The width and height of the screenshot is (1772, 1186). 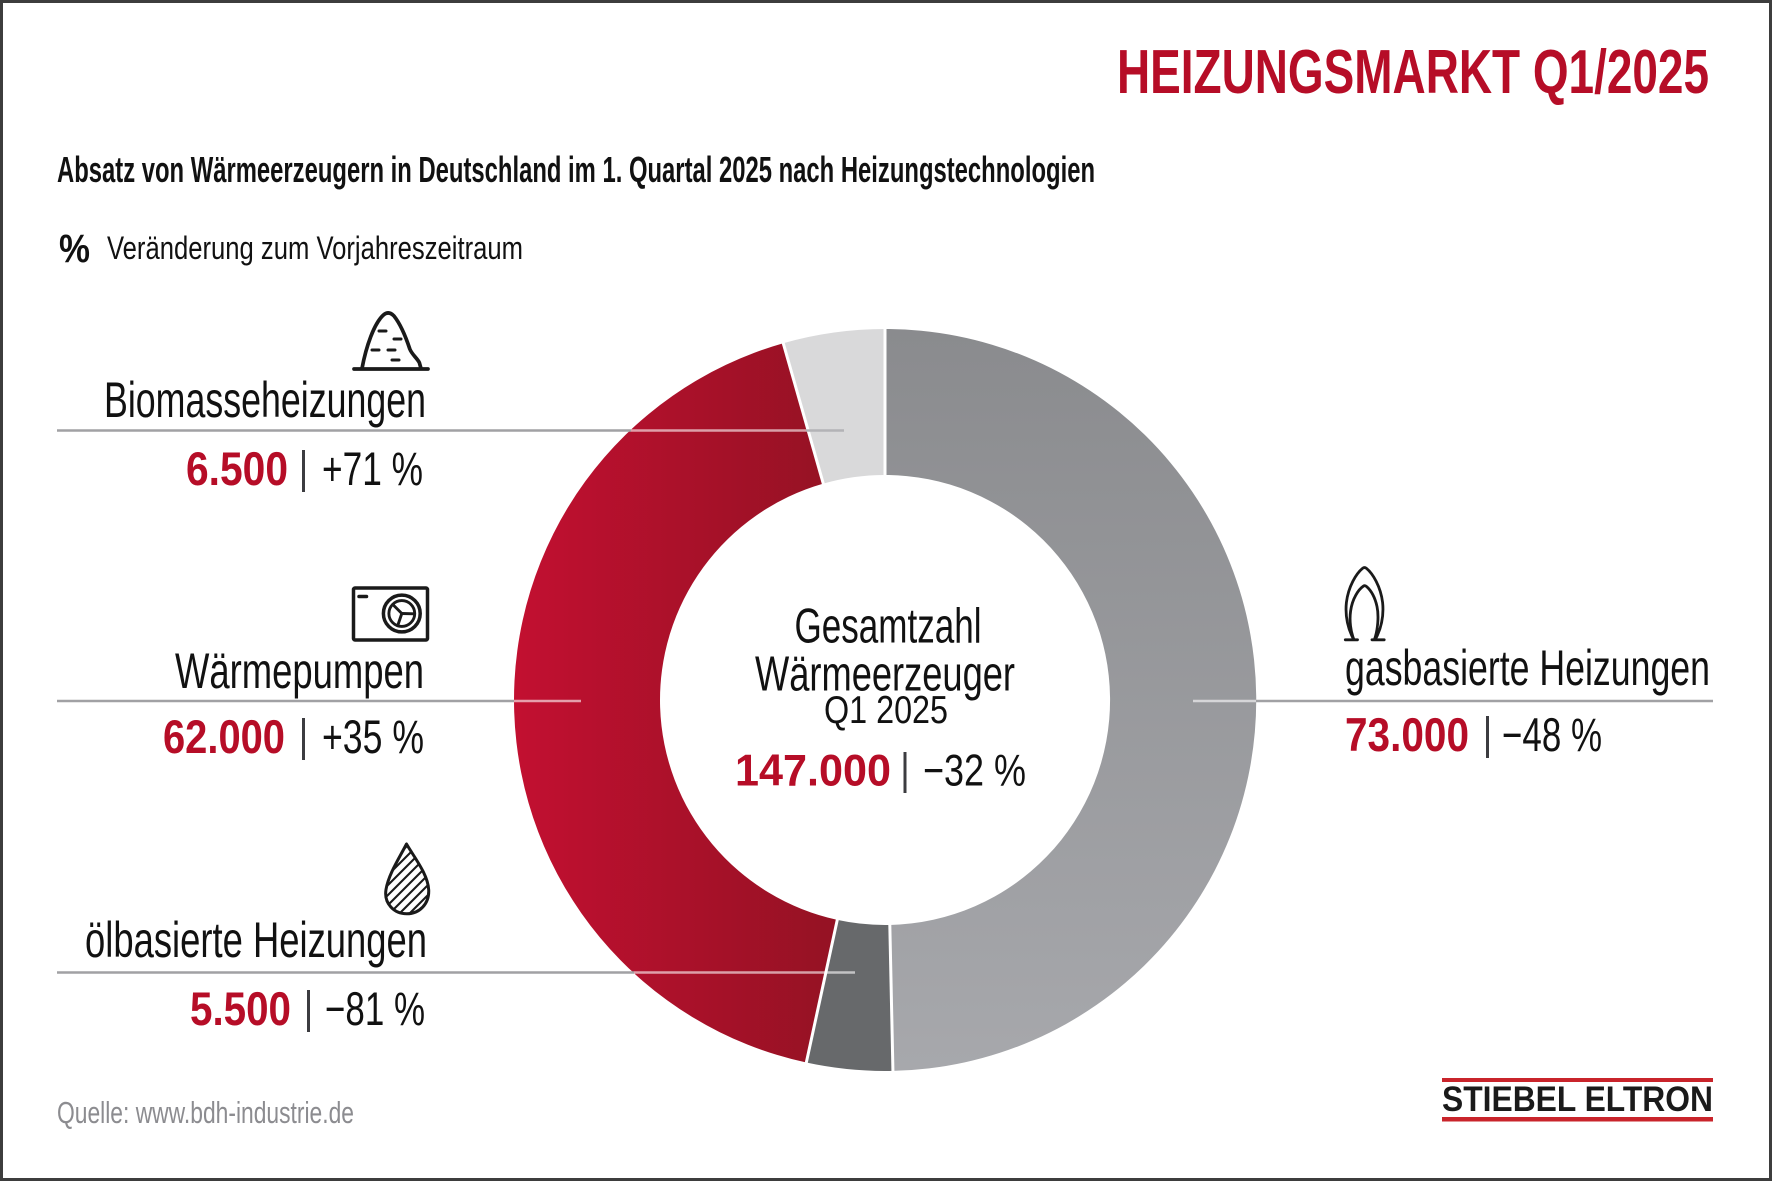 What do you see at coordinates (205, 1112) in the screenshot?
I see `svg-text: Quelle: www.bdh-industrie.de` at bounding box center [205, 1112].